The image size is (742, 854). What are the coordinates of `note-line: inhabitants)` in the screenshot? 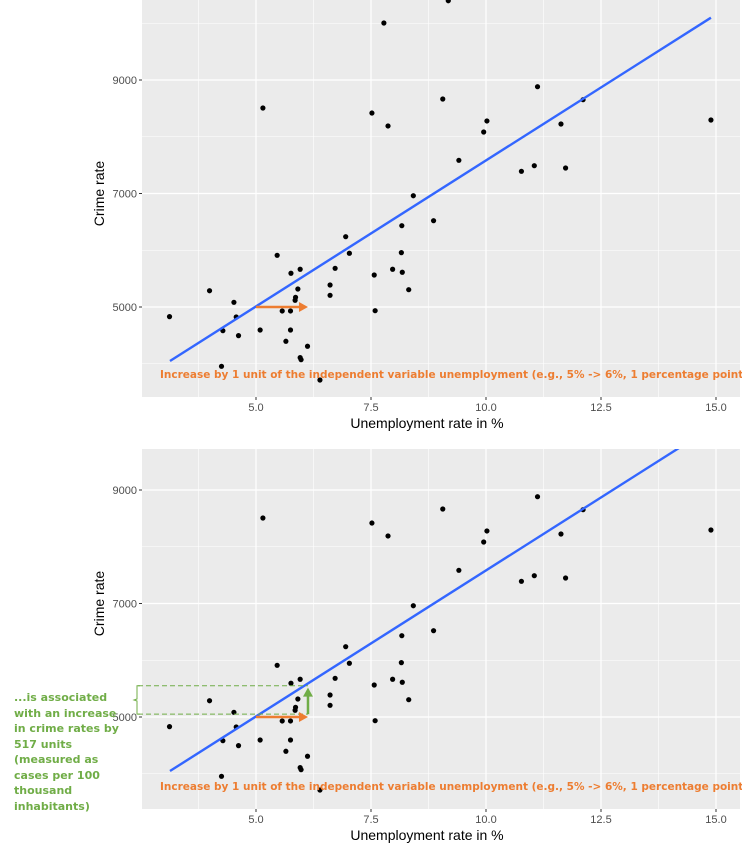 It's located at (52, 806).